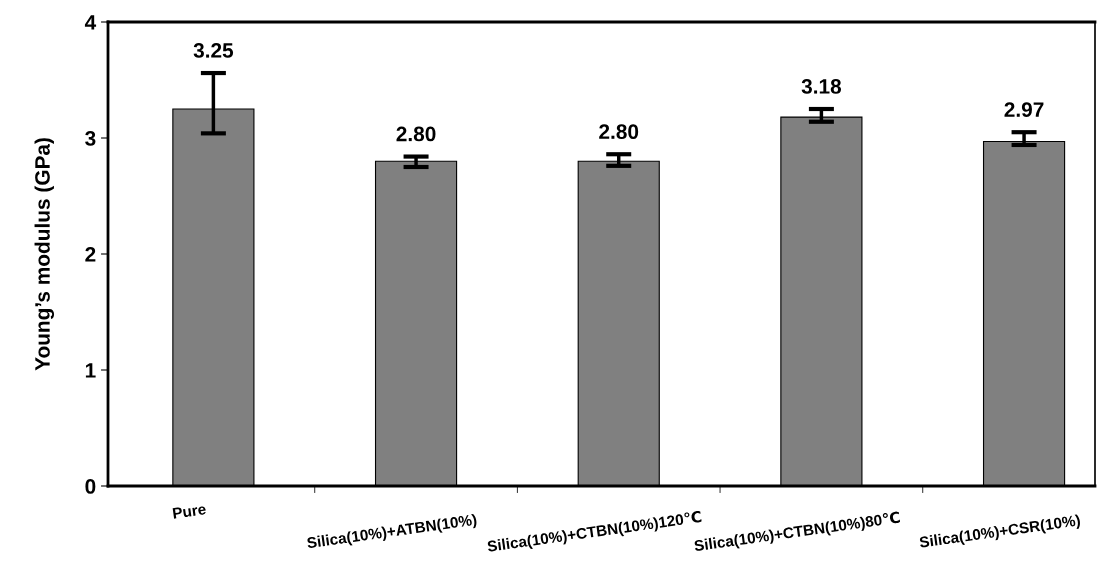  I want to click on y-axis-title: Young’s modulus (GPa), so click(44, 254).